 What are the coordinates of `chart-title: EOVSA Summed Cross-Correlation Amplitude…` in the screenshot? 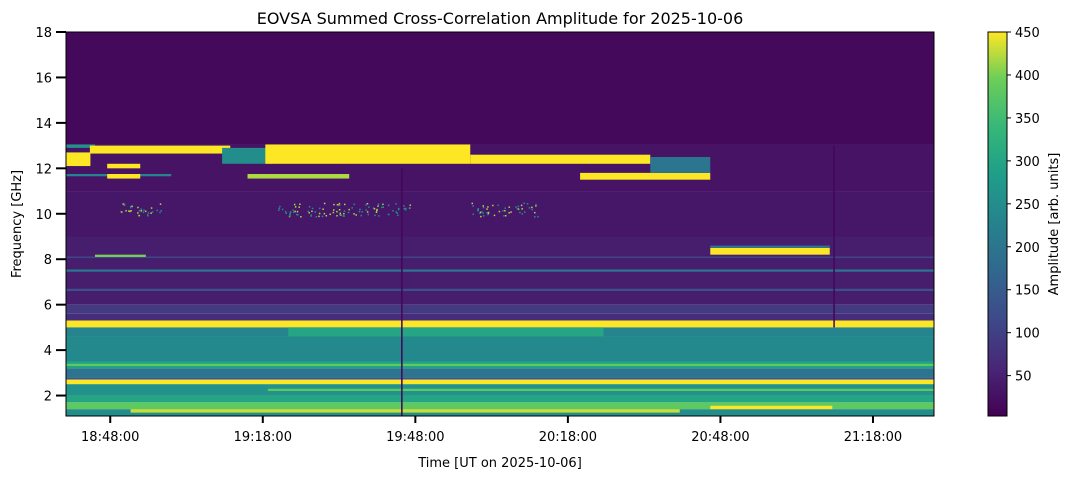 It's located at (500, 18).